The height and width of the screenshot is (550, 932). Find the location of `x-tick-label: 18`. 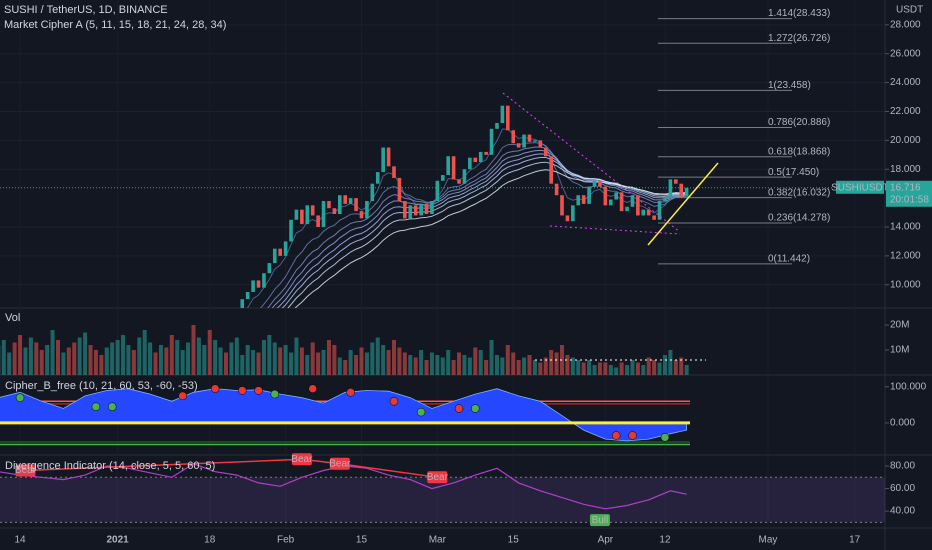

x-tick-label: 18 is located at coordinates (210, 540).